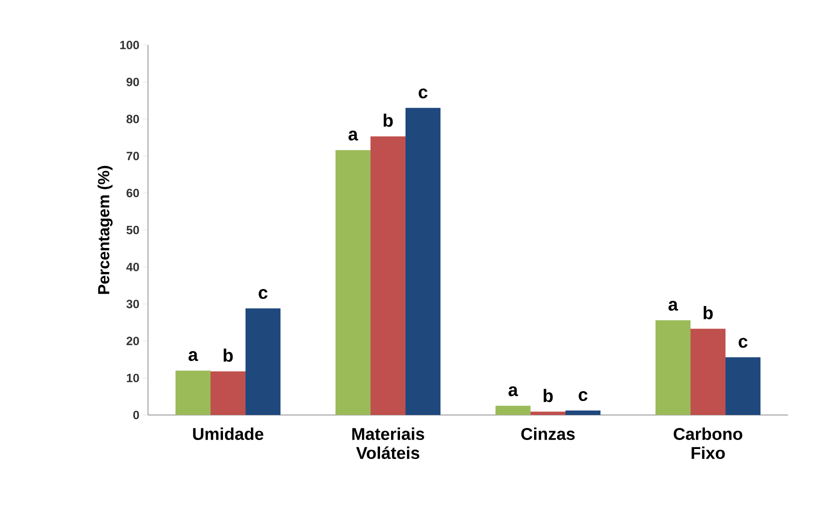 The width and height of the screenshot is (822, 506). Describe the element at coordinates (132, 156) in the screenshot. I see `y-tick-label: 70` at that location.